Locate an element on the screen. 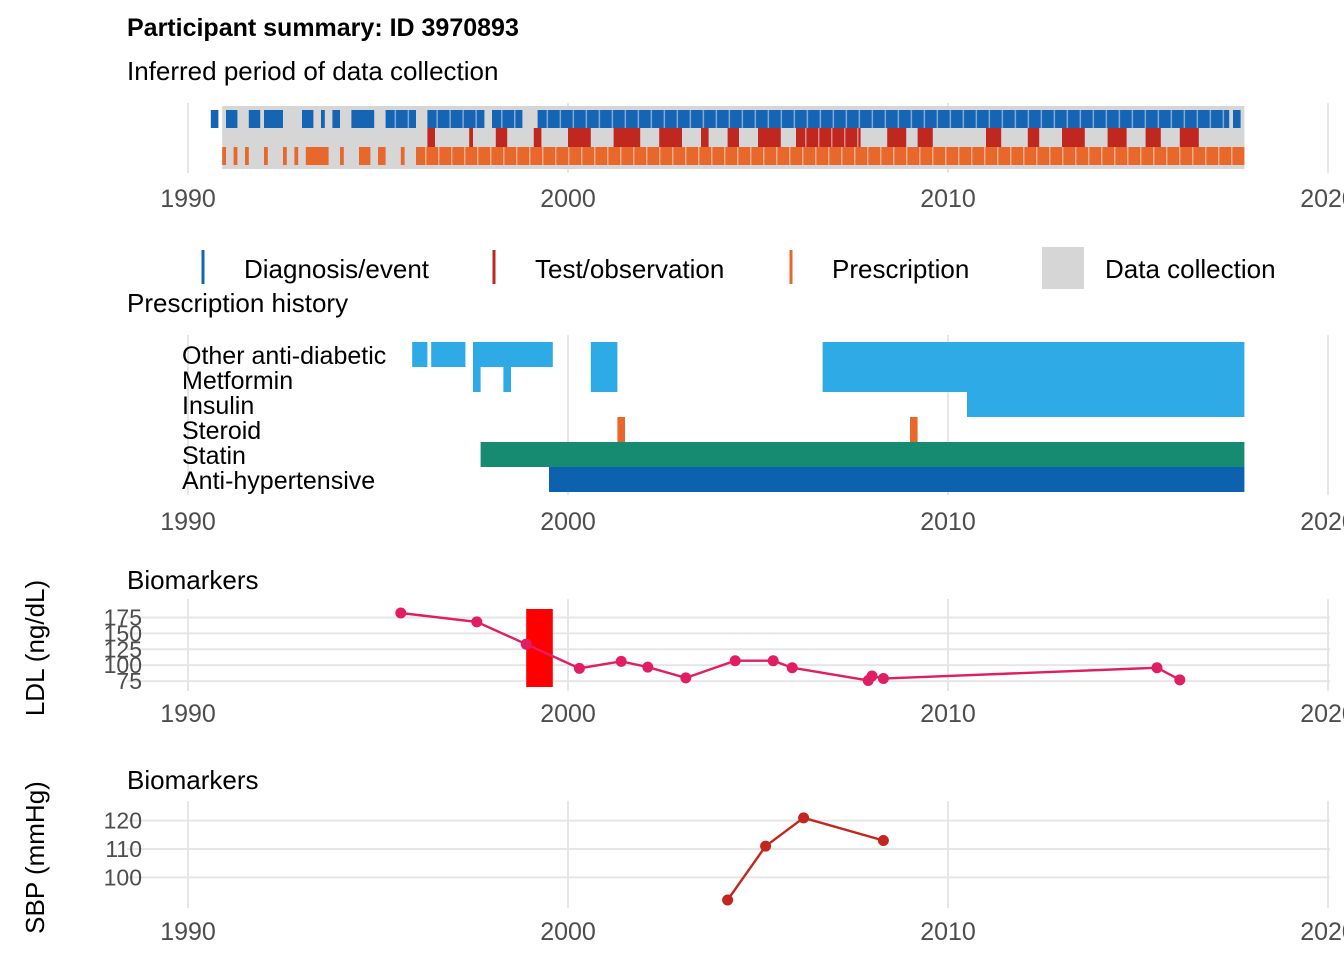 This screenshot has height=960, width=1344. ldl-y-axis-label: LDL (ng/dL) is located at coordinates (35, 648).